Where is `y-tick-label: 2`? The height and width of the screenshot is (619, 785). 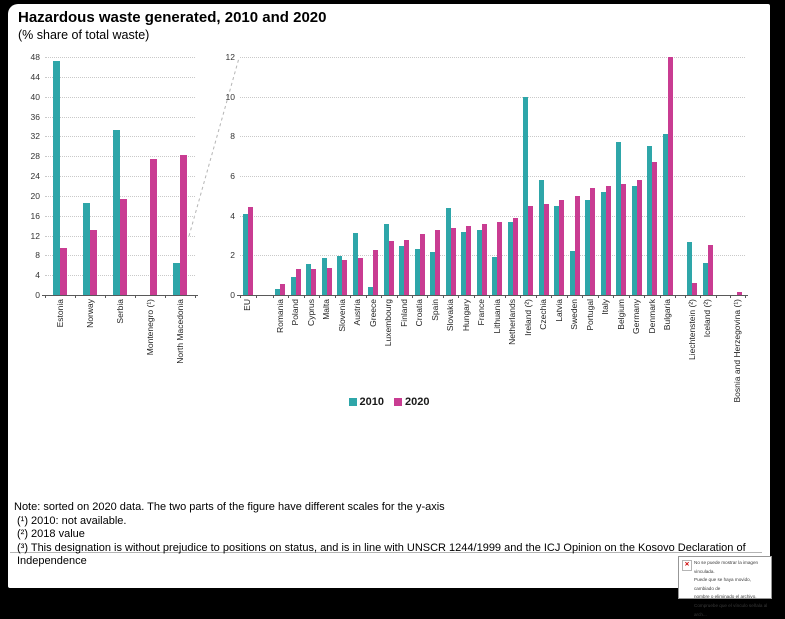 y-tick-label: 2 is located at coordinates (232, 255).